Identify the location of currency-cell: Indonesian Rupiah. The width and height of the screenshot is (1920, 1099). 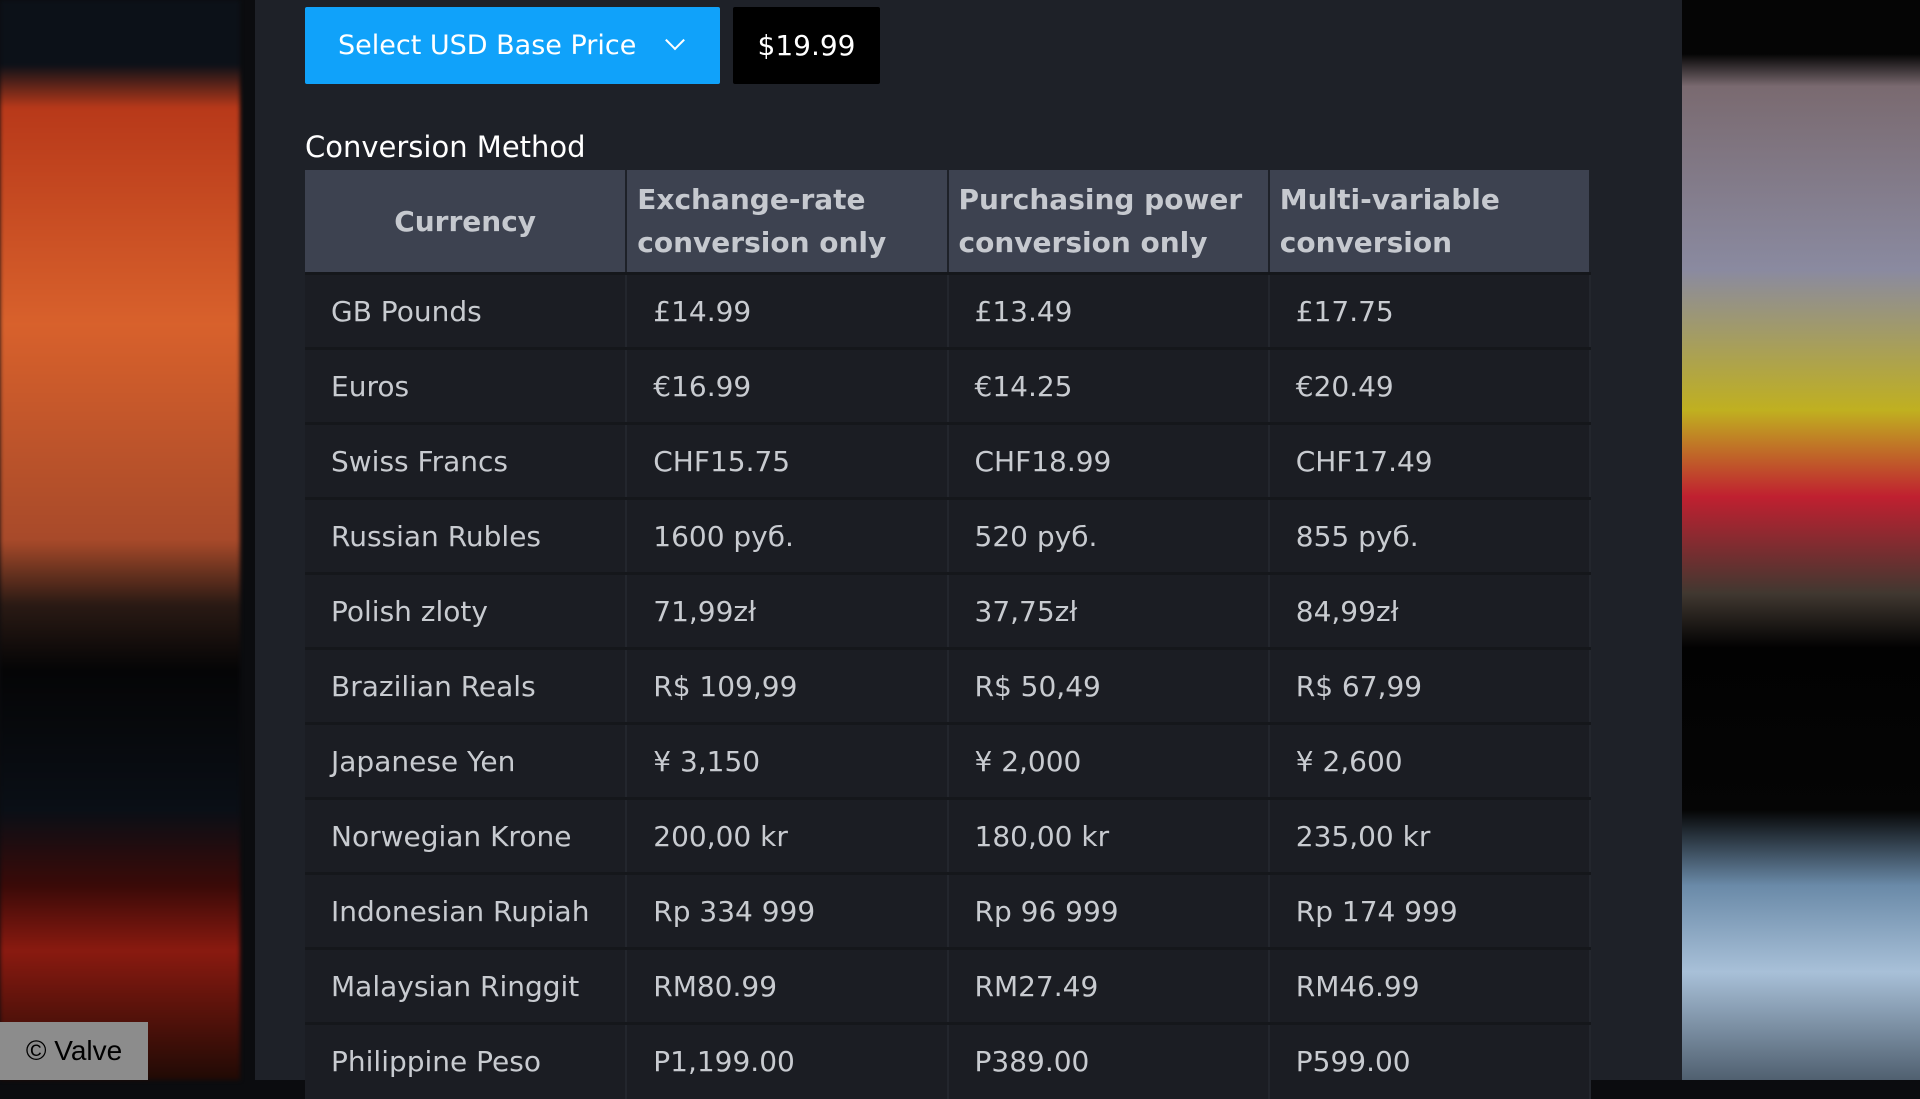
(466, 910).